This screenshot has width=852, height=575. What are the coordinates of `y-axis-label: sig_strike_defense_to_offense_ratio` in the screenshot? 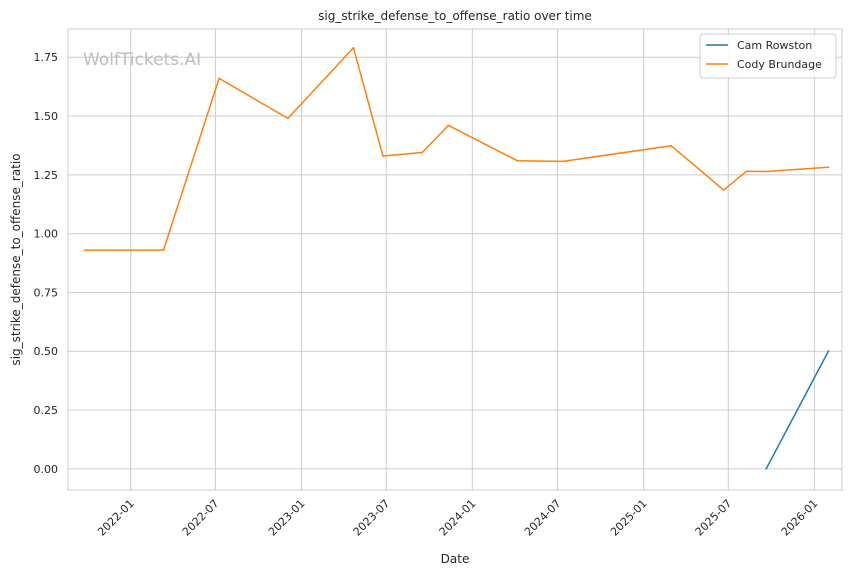 It's located at (16, 259).